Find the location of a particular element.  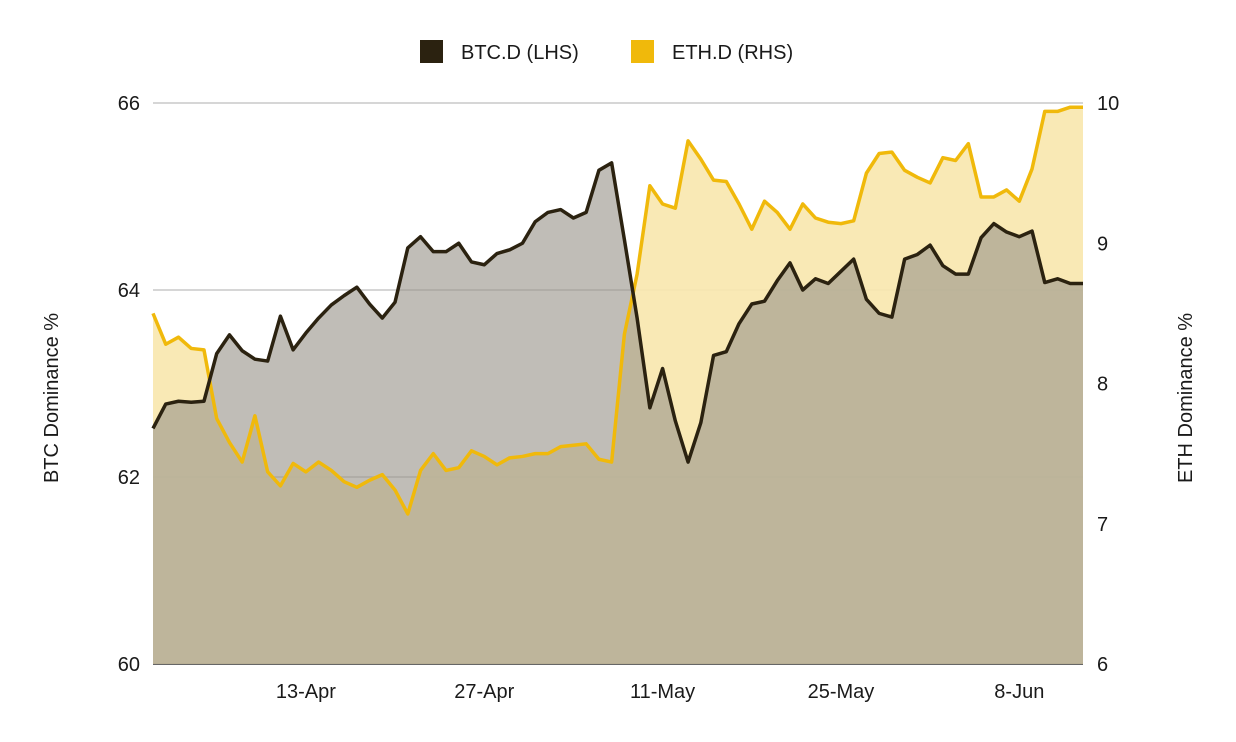

x-tick: 11-May is located at coordinates (662, 692).